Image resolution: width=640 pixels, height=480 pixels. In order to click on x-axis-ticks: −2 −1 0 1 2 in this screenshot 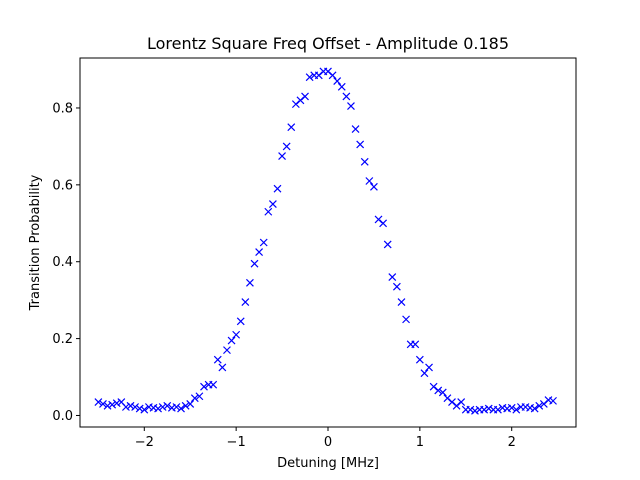, I will do `click(325, 438)`.